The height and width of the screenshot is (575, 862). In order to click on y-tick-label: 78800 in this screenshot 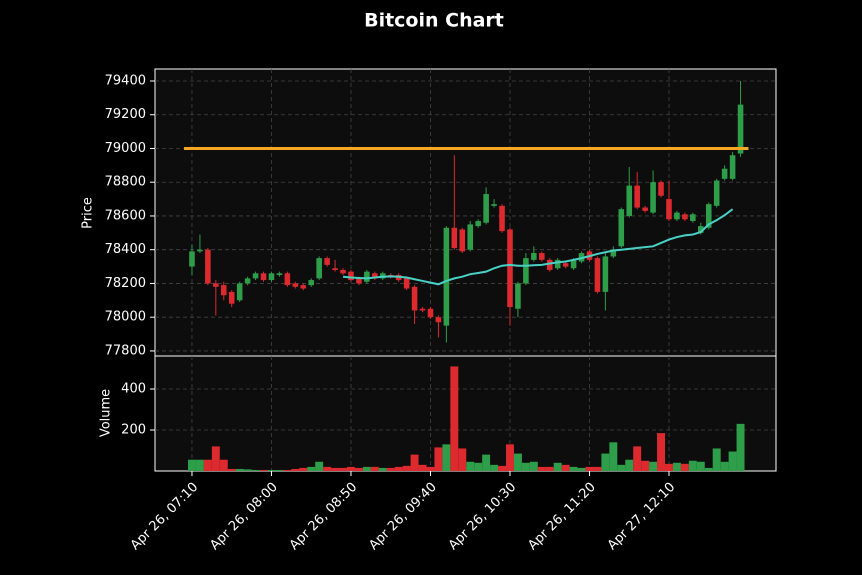, I will do `click(125, 182)`.